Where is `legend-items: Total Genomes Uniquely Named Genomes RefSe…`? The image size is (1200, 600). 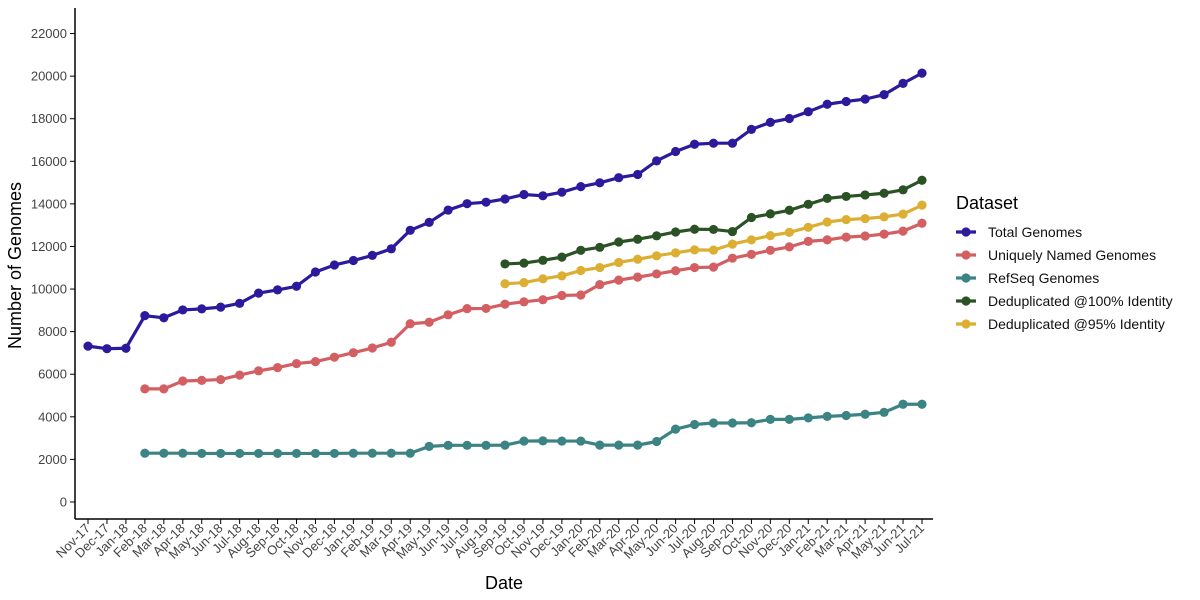 legend-items: Total Genomes Uniquely Named Genomes RefSe… is located at coordinates (1064, 278).